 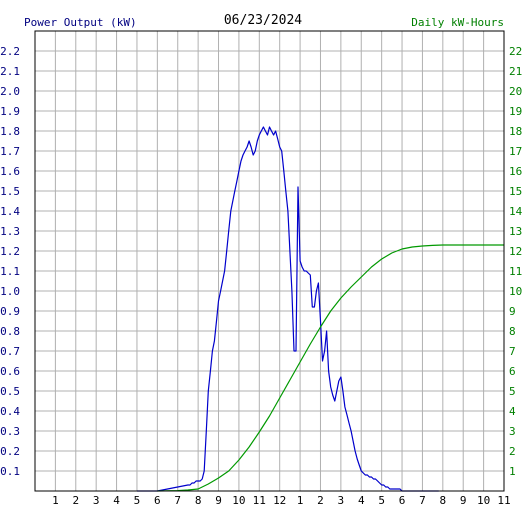 I want to click on left-y-tick-label: 1.1, so click(x=10, y=271).